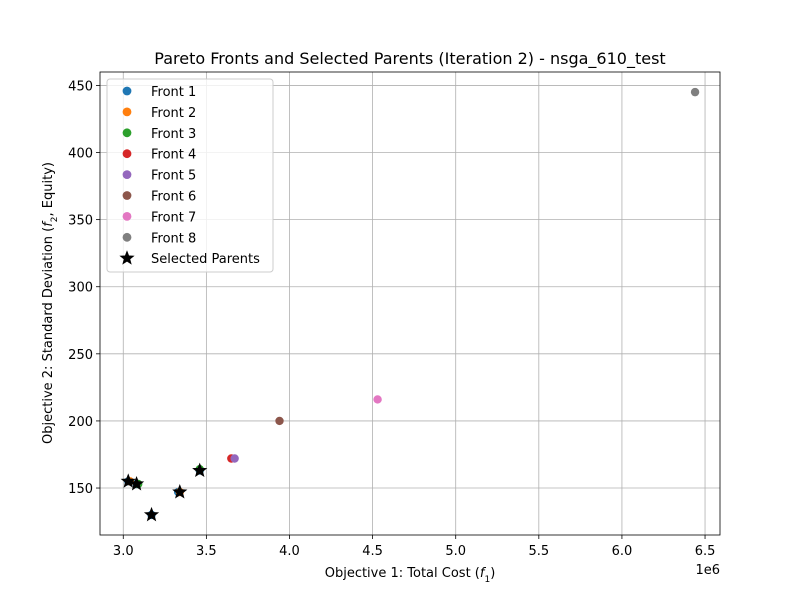 This screenshot has width=800, height=600. Describe the element at coordinates (289, 551) in the screenshot. I see `x-tick-label: 4.0` at that location.